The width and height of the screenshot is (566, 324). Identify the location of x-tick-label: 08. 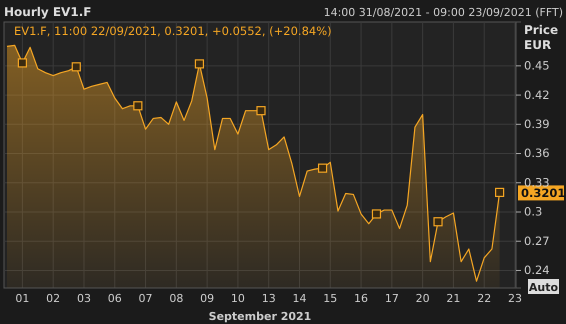
(176, 298).